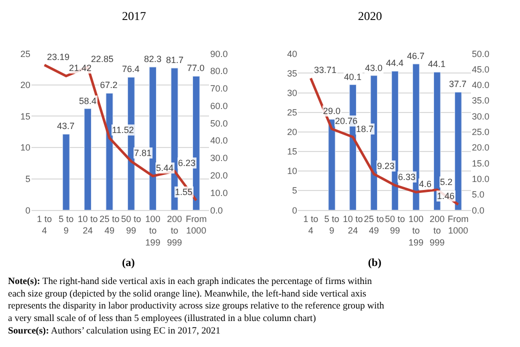 The image size is (520, 347). What do you see at coordinates (88, 101) in the screenshot?
I see `data-label: 58.4` at bounding box center [88, 101].